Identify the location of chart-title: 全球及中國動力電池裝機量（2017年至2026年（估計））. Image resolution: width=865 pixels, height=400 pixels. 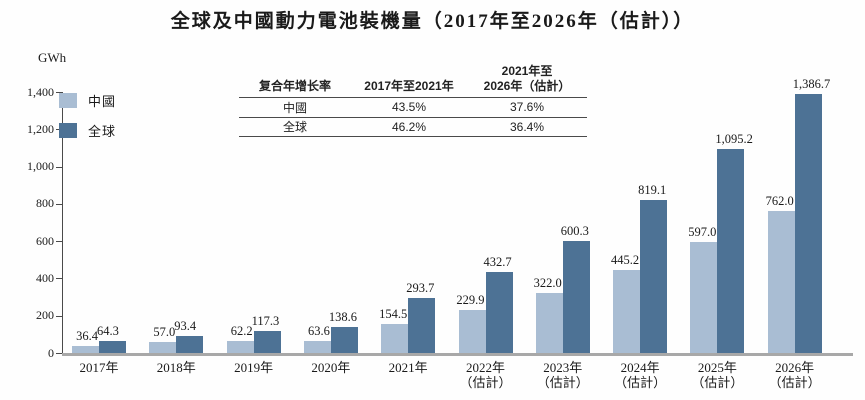
(432, 21).